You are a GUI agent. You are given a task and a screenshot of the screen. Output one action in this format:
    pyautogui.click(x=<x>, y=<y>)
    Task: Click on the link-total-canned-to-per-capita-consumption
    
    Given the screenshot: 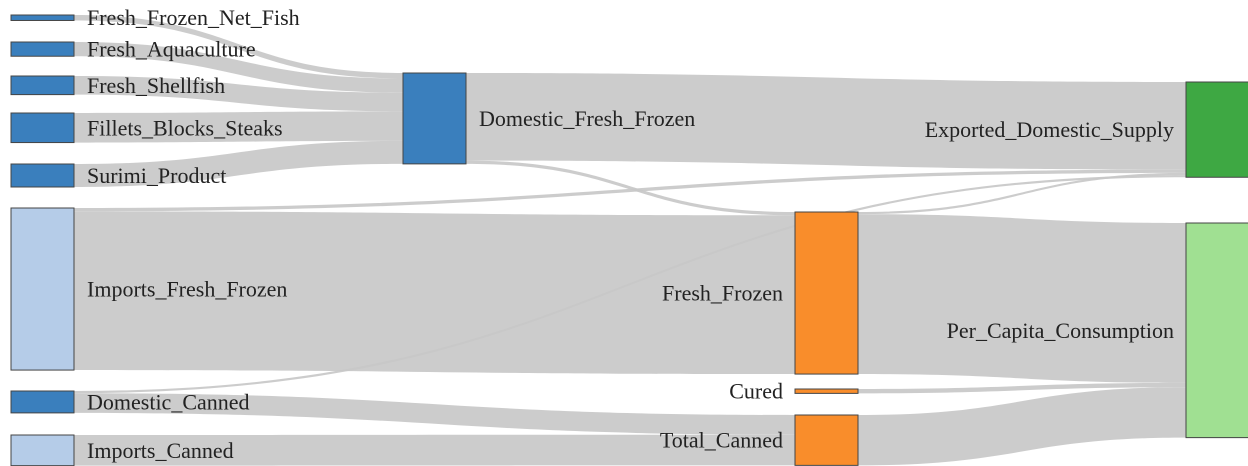 What is the action you would take?
    pyautogui.click(x=1022, y=426)
    